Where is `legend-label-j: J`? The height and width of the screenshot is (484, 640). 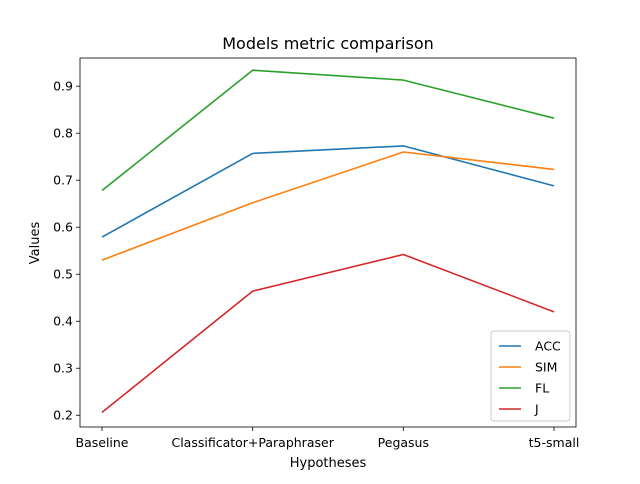 legend-label-j: J is located at coordinates (536, 409).